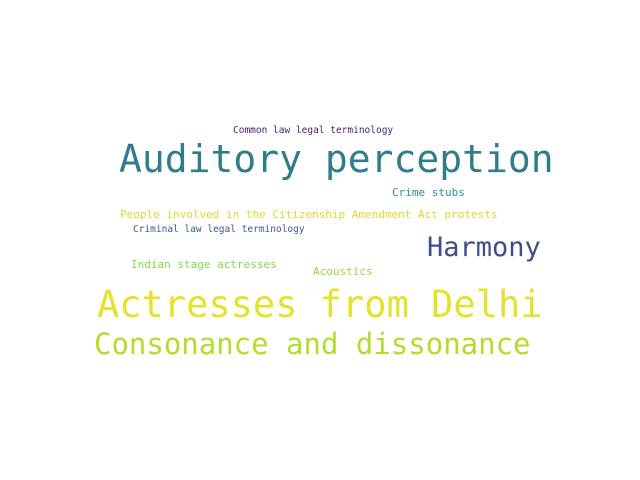 This screenshot has height=480, width=640. I want to click on word-crime-stubs: Crime stubs, so click(428, 192).